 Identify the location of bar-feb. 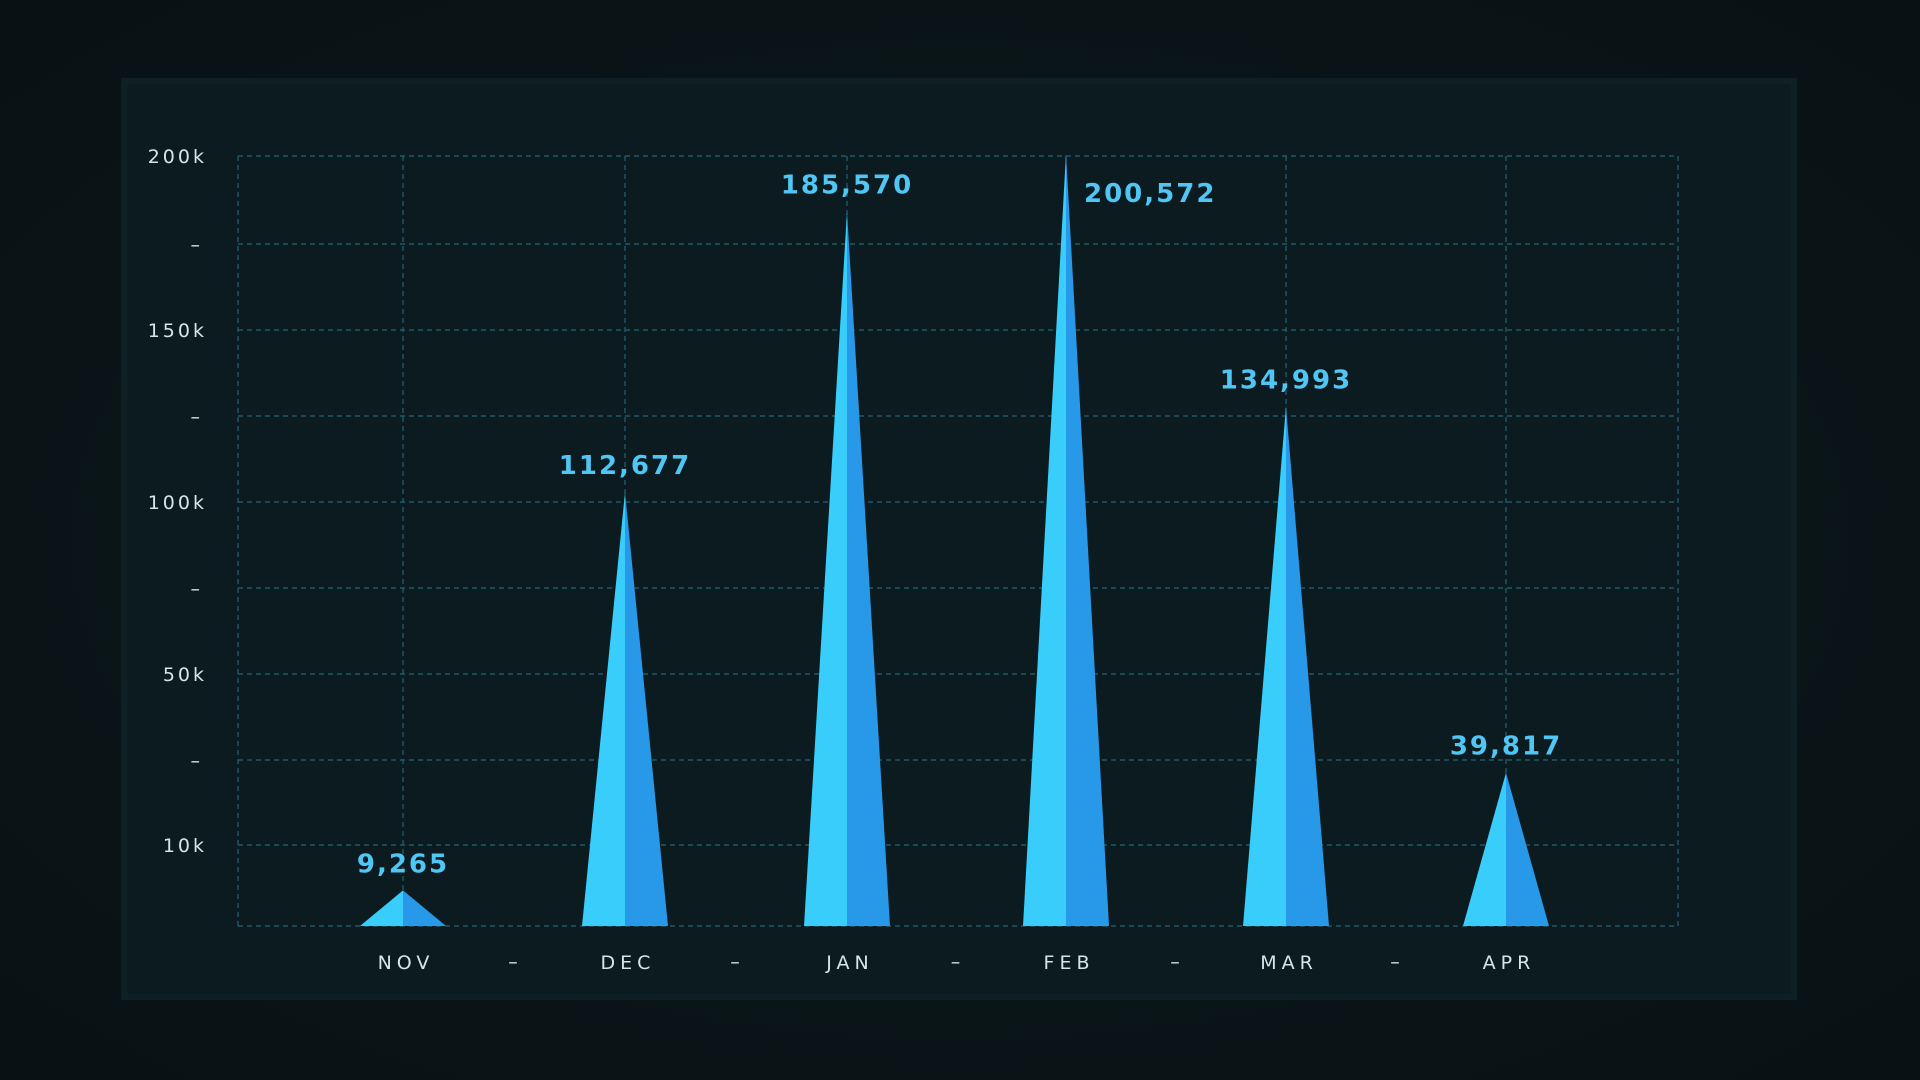
(1066, 540).